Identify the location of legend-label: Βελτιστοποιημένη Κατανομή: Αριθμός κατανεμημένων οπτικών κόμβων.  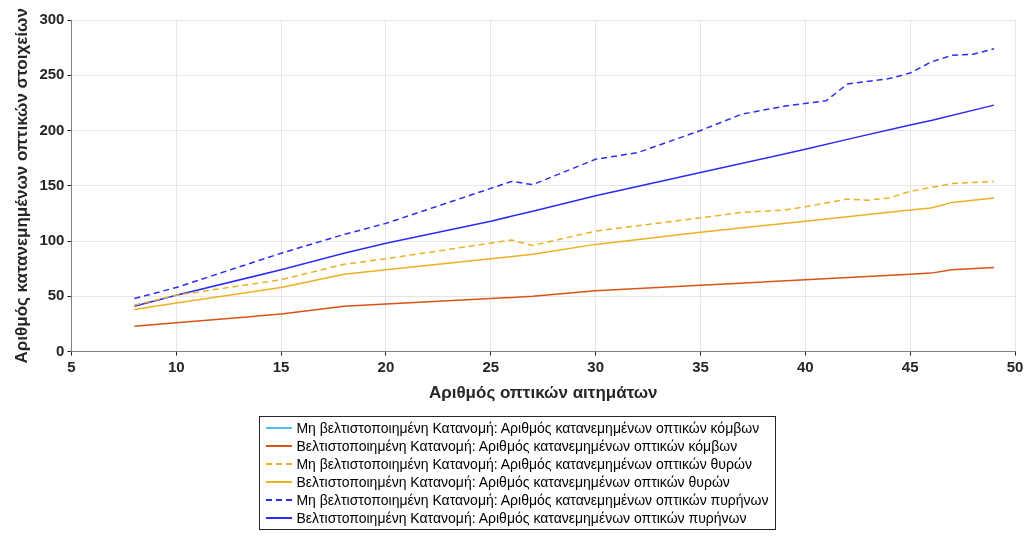
(517, 446).